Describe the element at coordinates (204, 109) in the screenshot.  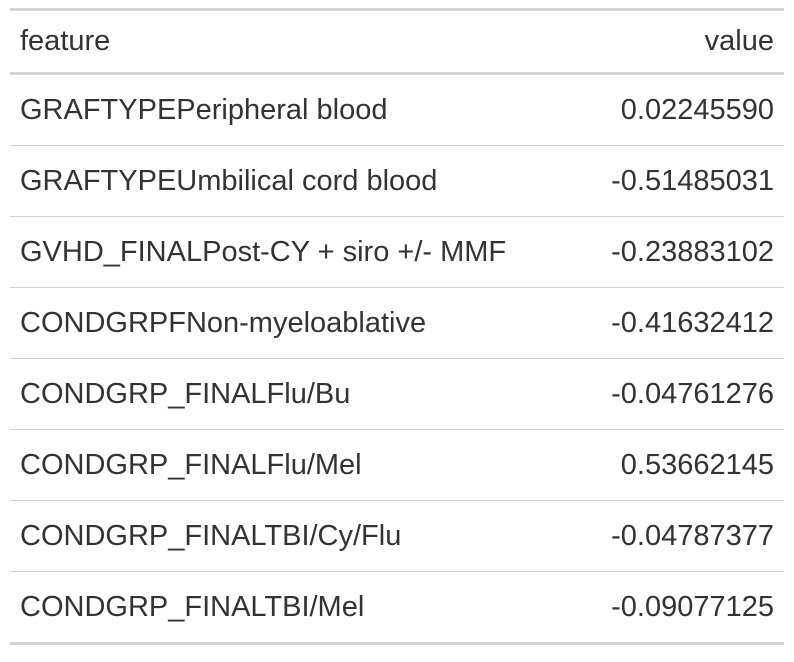
I see `feature-cell: GRAFTYPEPeripheral blood` at that location.